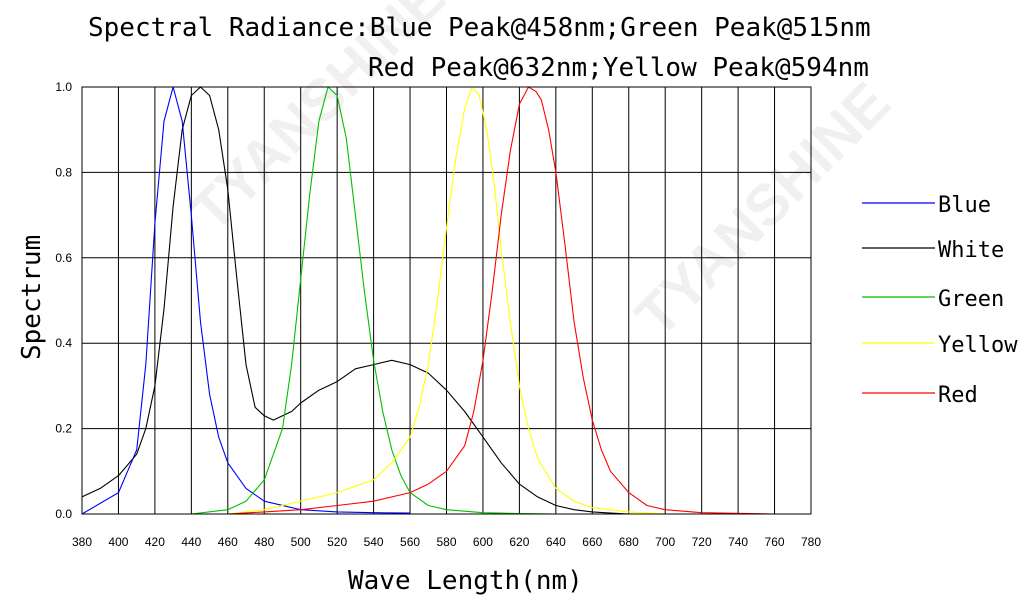 The image size is (1033, 599). I want to click on x-tick-label: 440, so click(191, 542).